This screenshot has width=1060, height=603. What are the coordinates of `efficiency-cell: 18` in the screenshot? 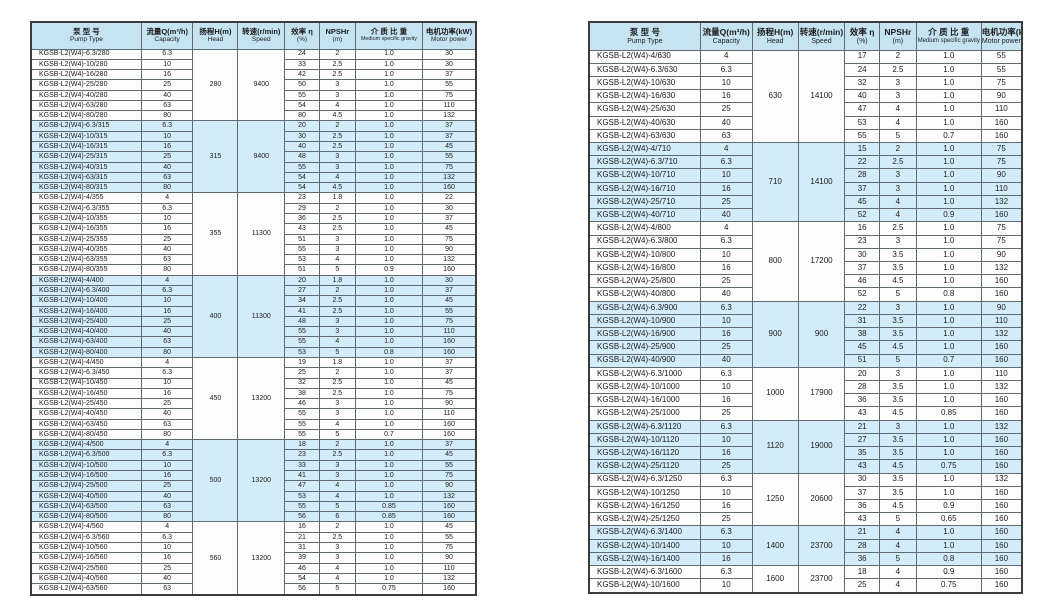 It's located at (862, 572).